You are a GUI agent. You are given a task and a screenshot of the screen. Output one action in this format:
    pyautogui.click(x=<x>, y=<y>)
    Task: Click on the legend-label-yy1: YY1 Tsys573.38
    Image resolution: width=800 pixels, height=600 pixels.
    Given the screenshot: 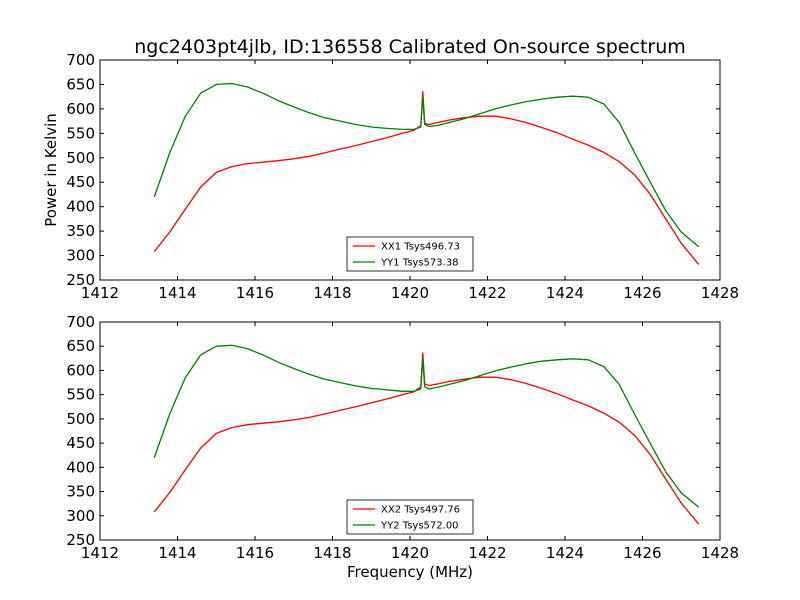 What is the action you would take?
    pyautogui.click(x=419, y=263)
    